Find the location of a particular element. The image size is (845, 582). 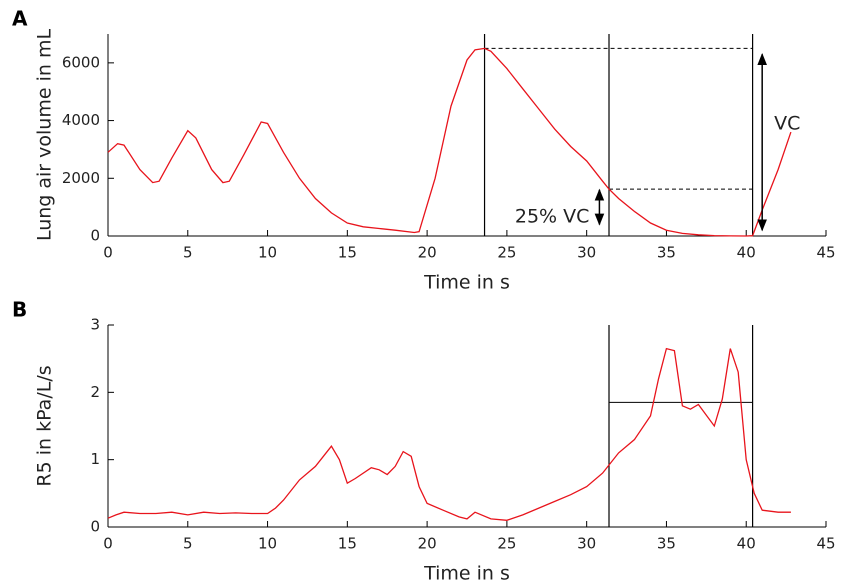

panel-label: B is located at coordinates (19, 310).